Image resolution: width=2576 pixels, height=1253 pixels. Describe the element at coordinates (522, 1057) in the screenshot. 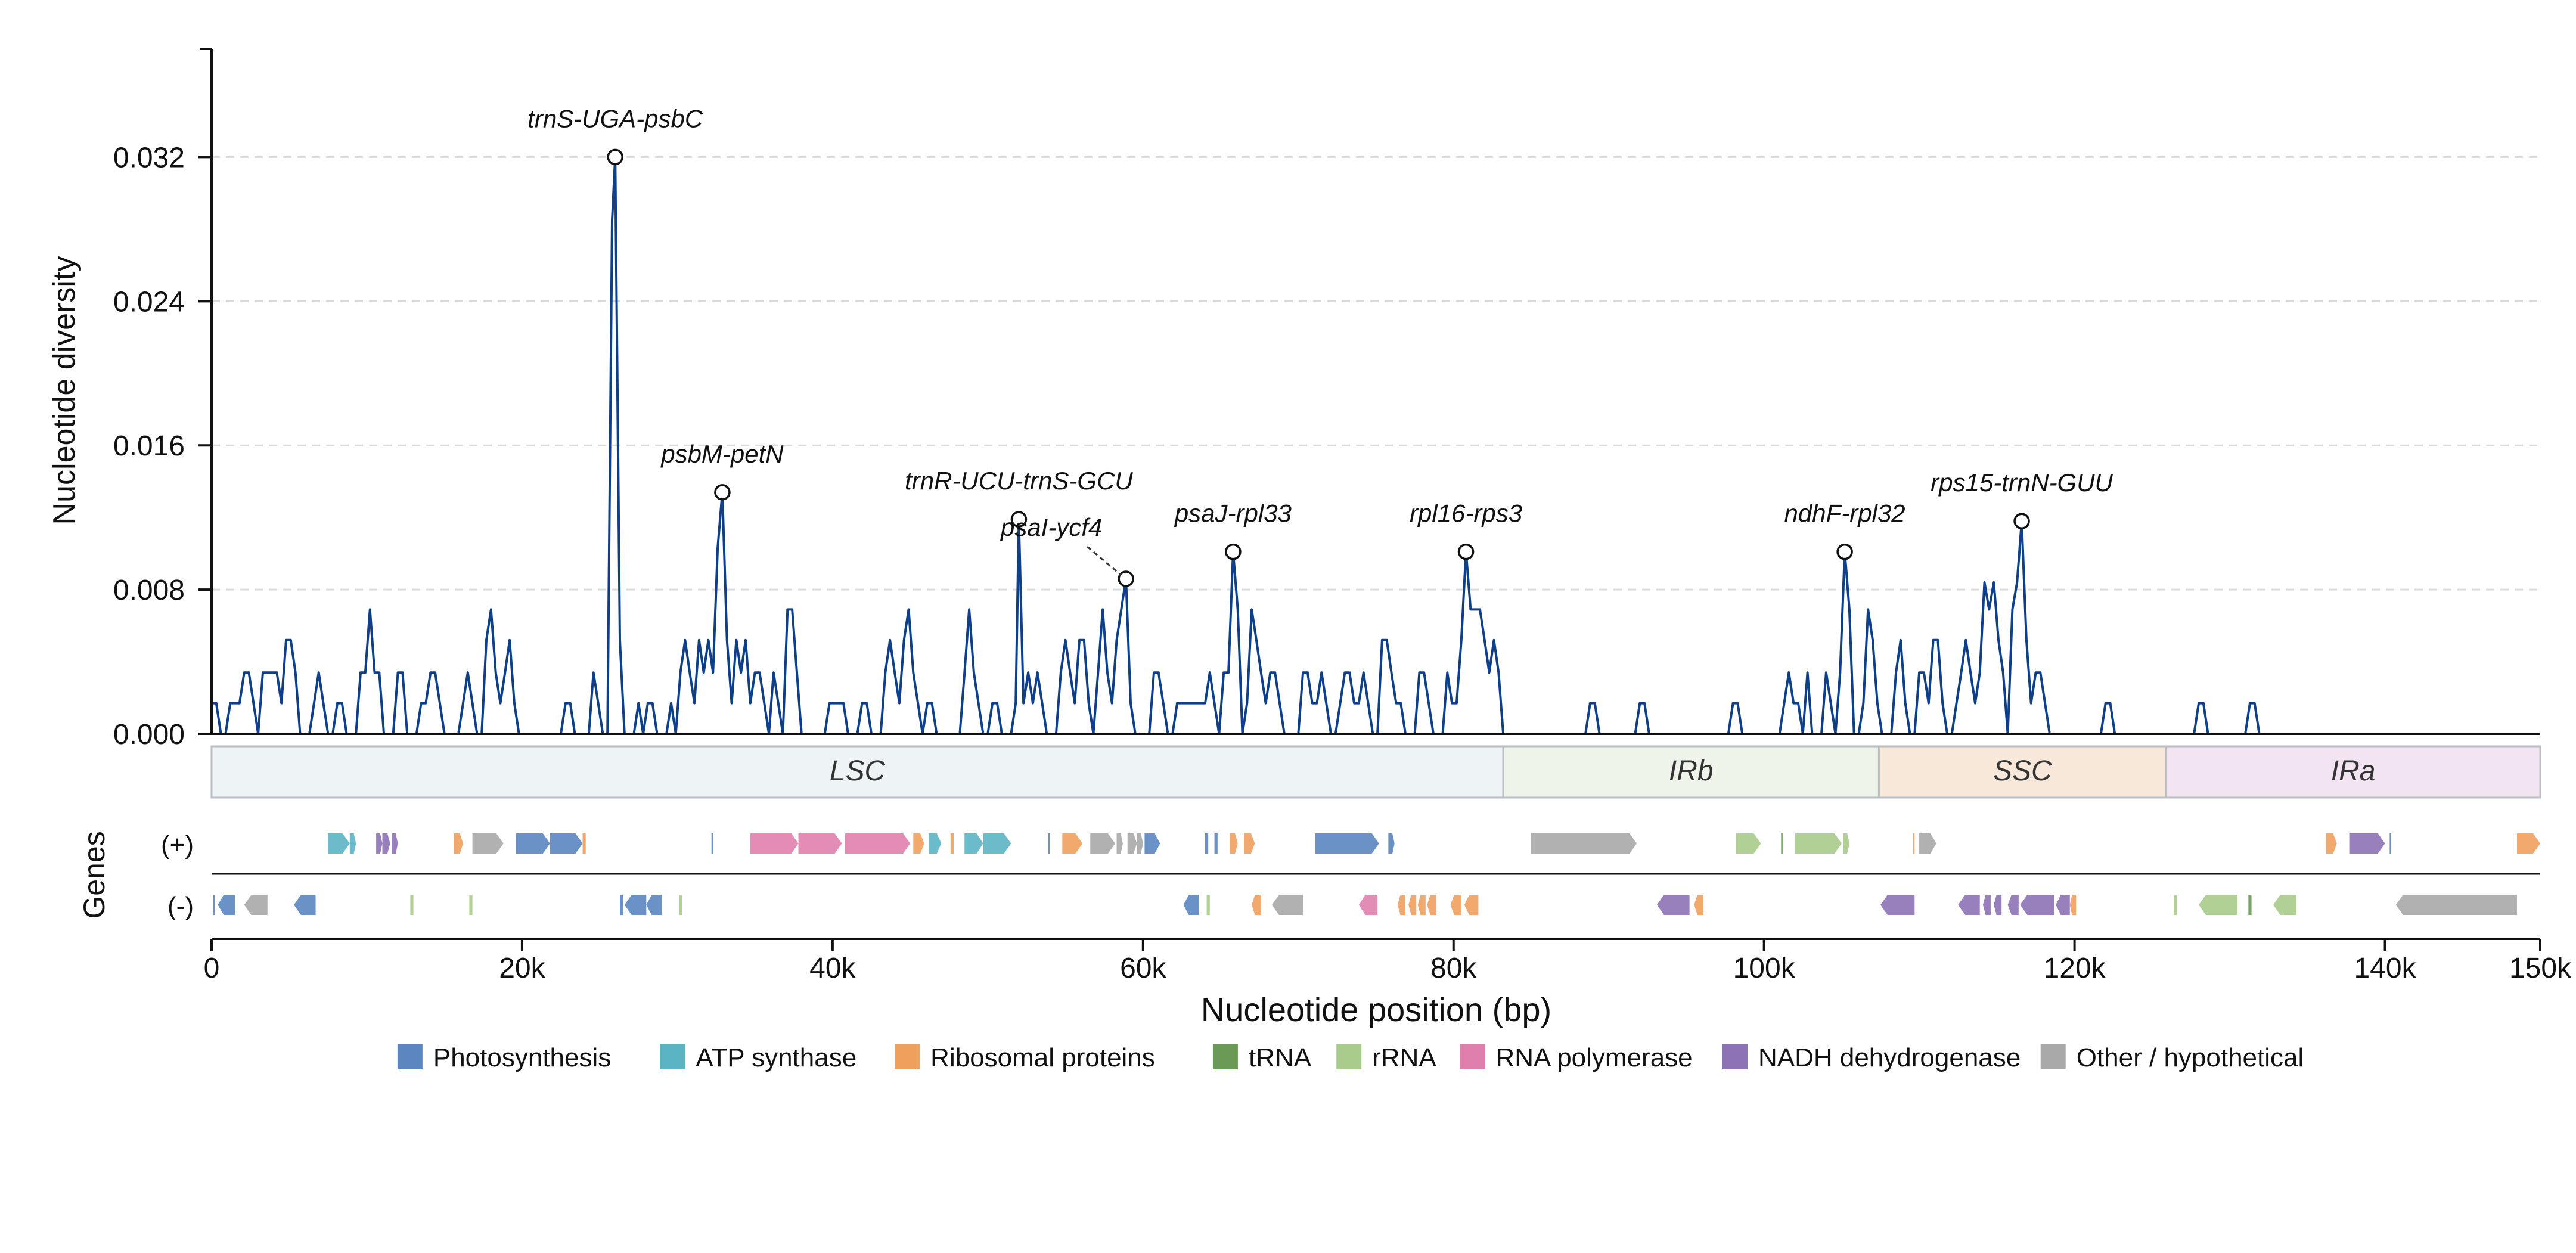

I see `legend-label-photo: Photosynthesis` at that location.